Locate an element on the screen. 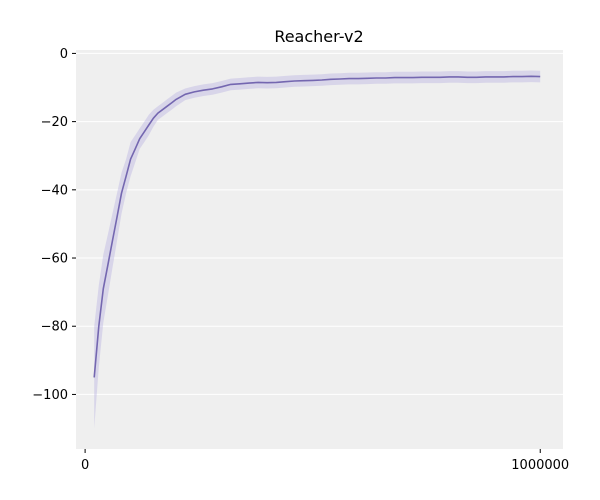  x-tick-label: 0 is located at coordinates (85, 465).